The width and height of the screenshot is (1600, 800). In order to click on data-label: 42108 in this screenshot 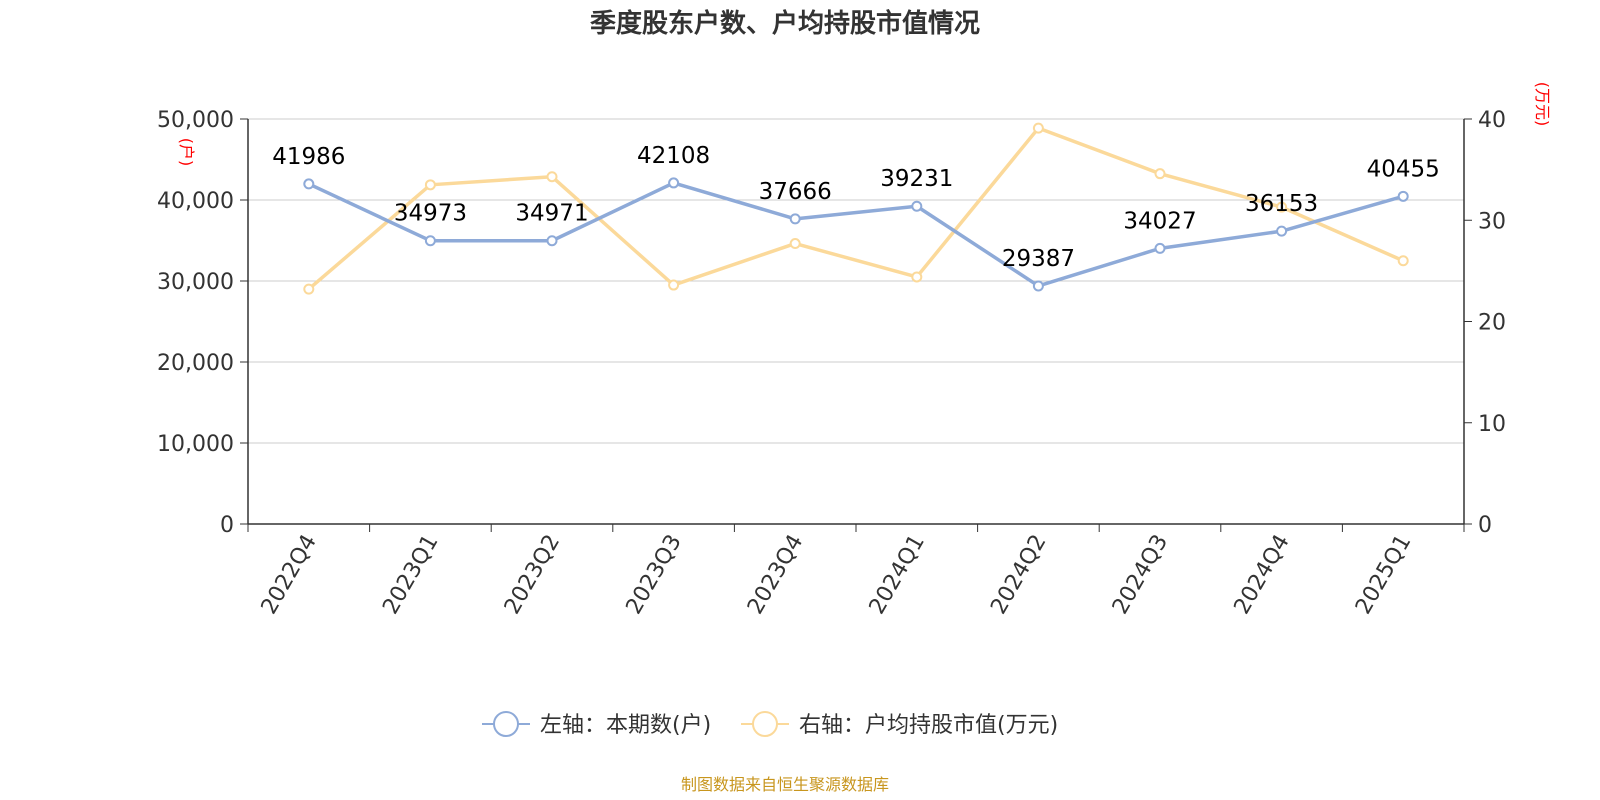, I will do `click(673, 156)`.